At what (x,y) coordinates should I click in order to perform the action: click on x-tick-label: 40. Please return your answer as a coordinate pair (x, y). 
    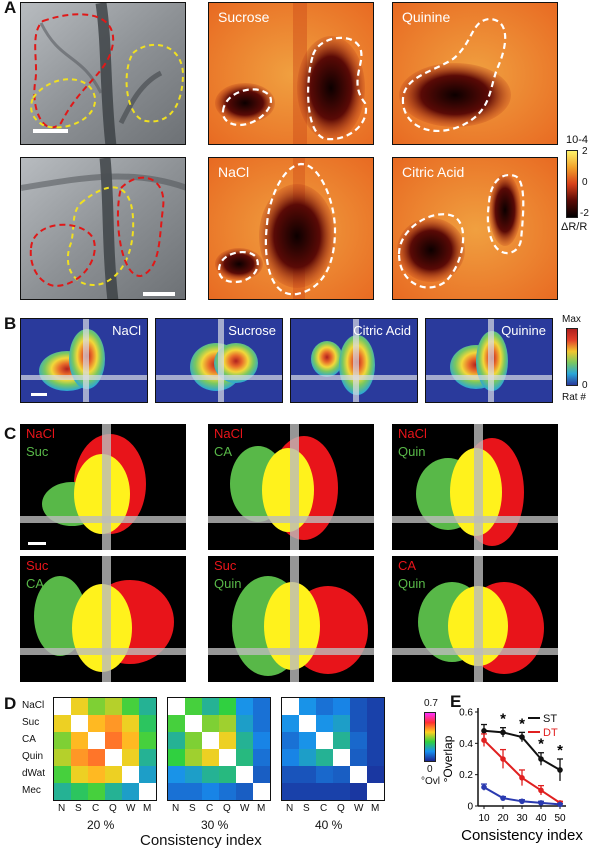
    Looking at the image, I should click on (541, 818).